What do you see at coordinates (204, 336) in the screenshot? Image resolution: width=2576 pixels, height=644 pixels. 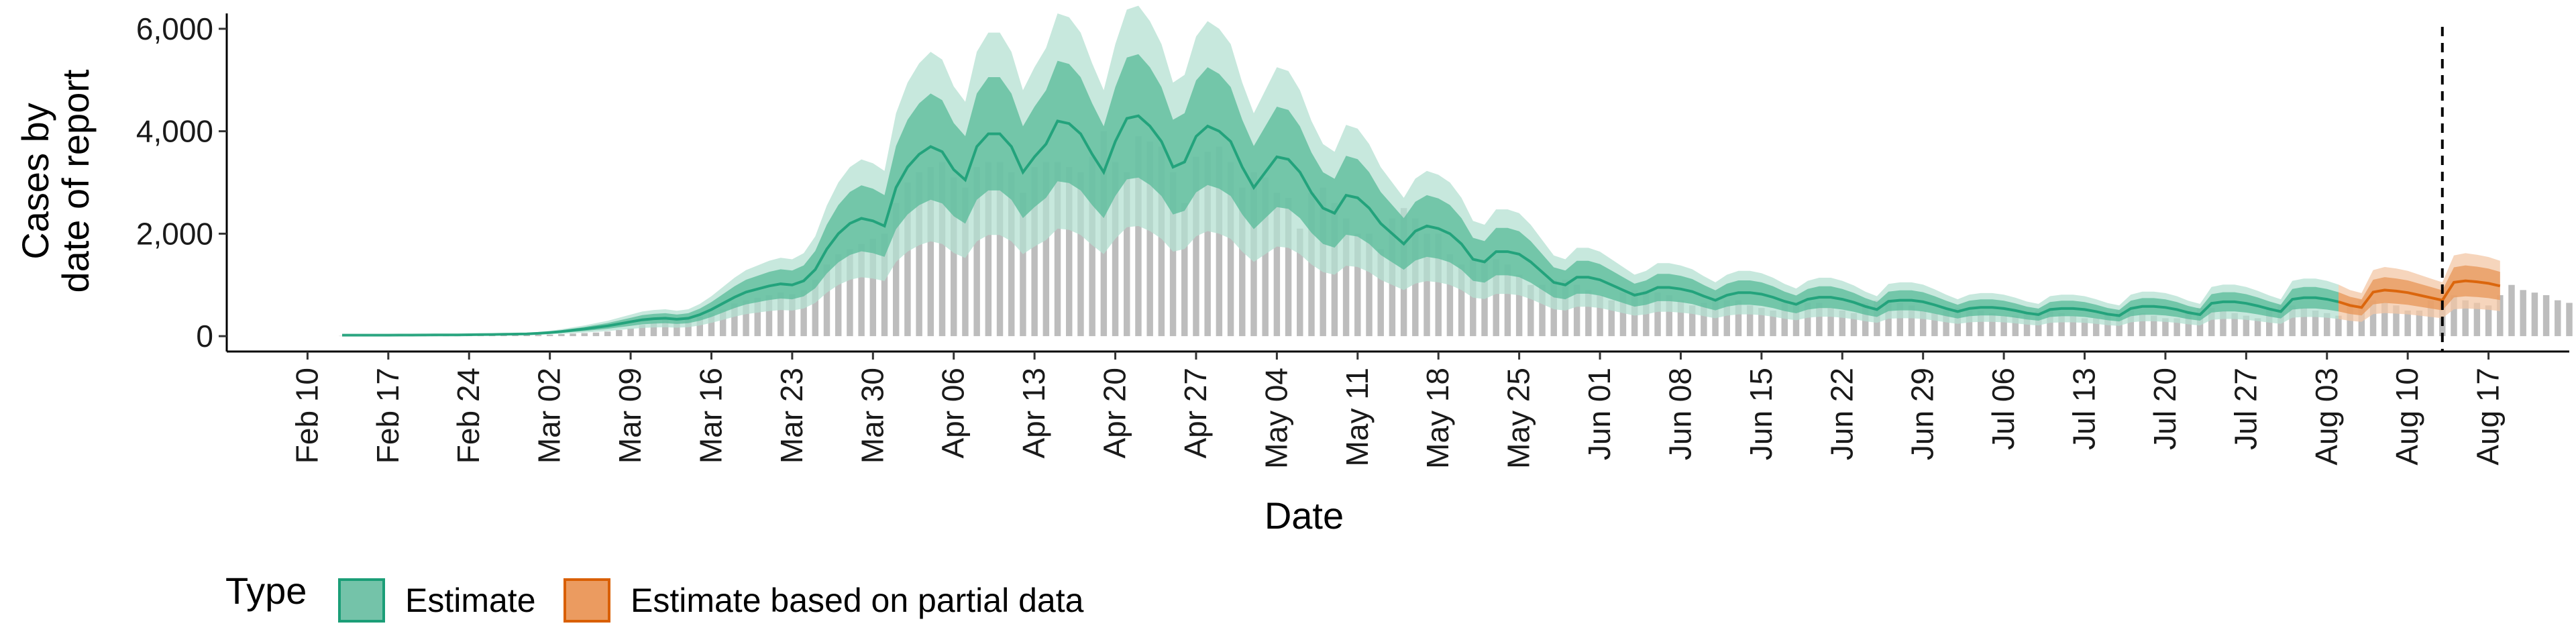 I see `y-tick-label: 0` at bounding box center [204, 336].